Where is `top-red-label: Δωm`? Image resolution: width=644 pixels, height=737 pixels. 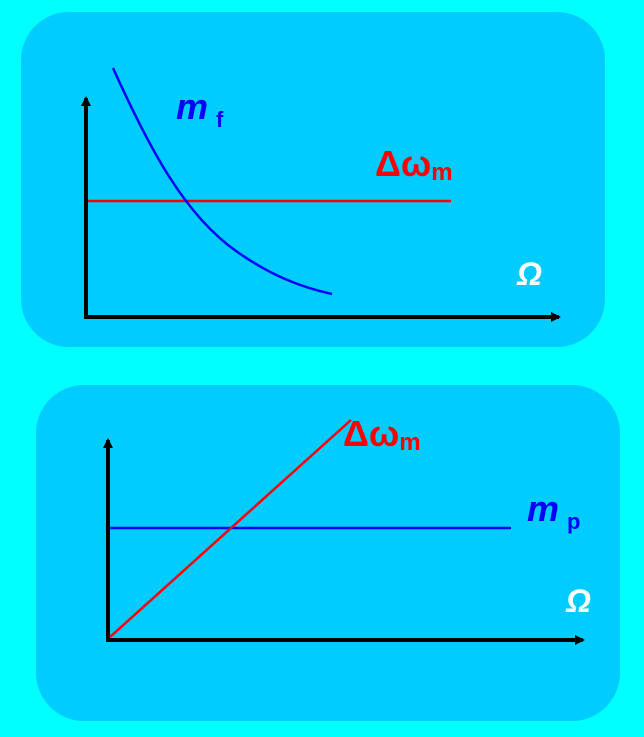 top-red-label: Δωm is located at coordinates (414, 164).